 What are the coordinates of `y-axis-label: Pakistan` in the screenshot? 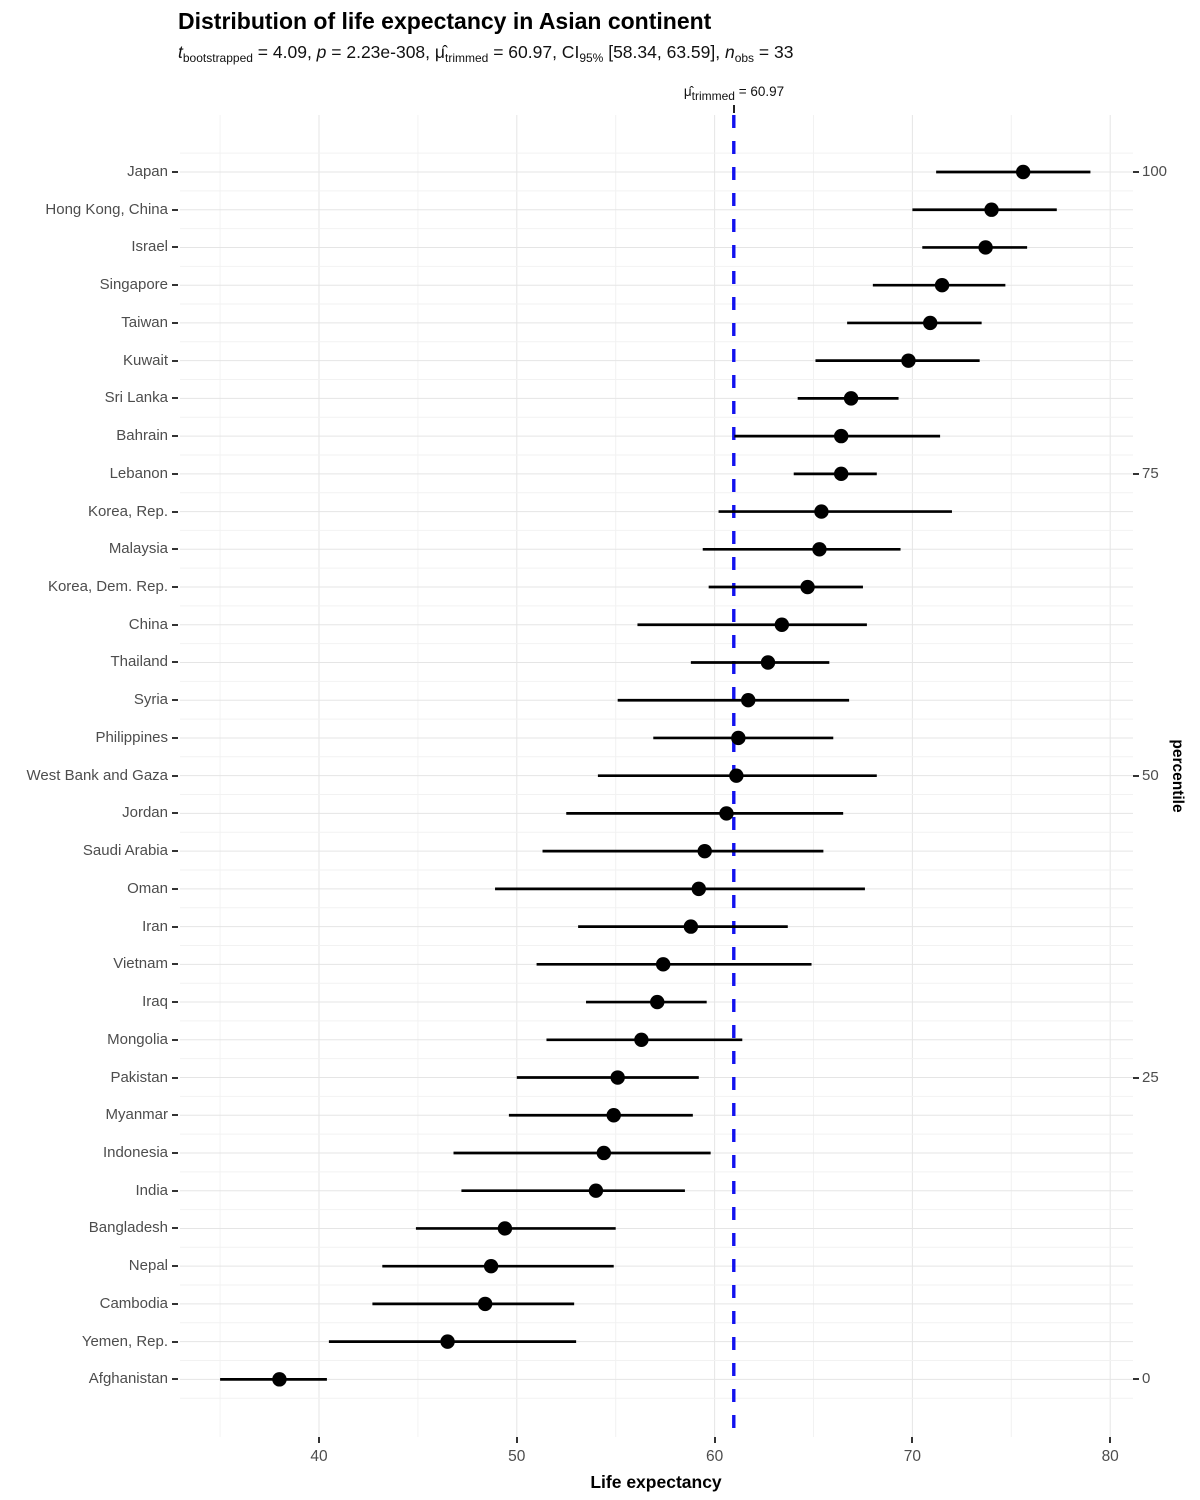 It's located at (139, 1077).